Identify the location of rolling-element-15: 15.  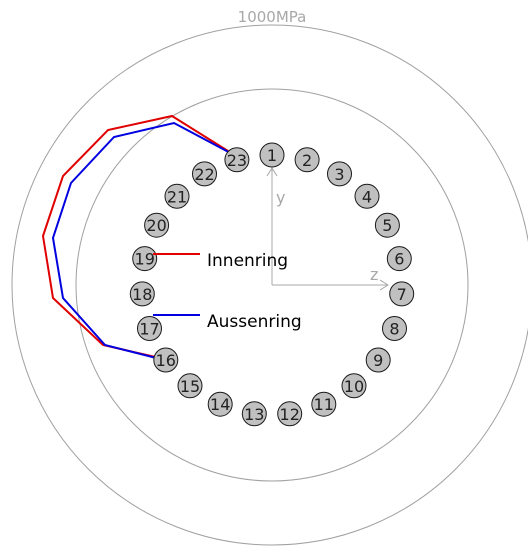
(190, 386).